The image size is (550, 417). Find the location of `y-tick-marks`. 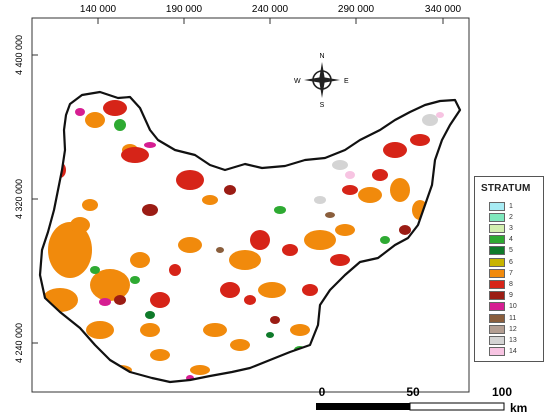

y-tick-marks is located at coordinates (35, 199).